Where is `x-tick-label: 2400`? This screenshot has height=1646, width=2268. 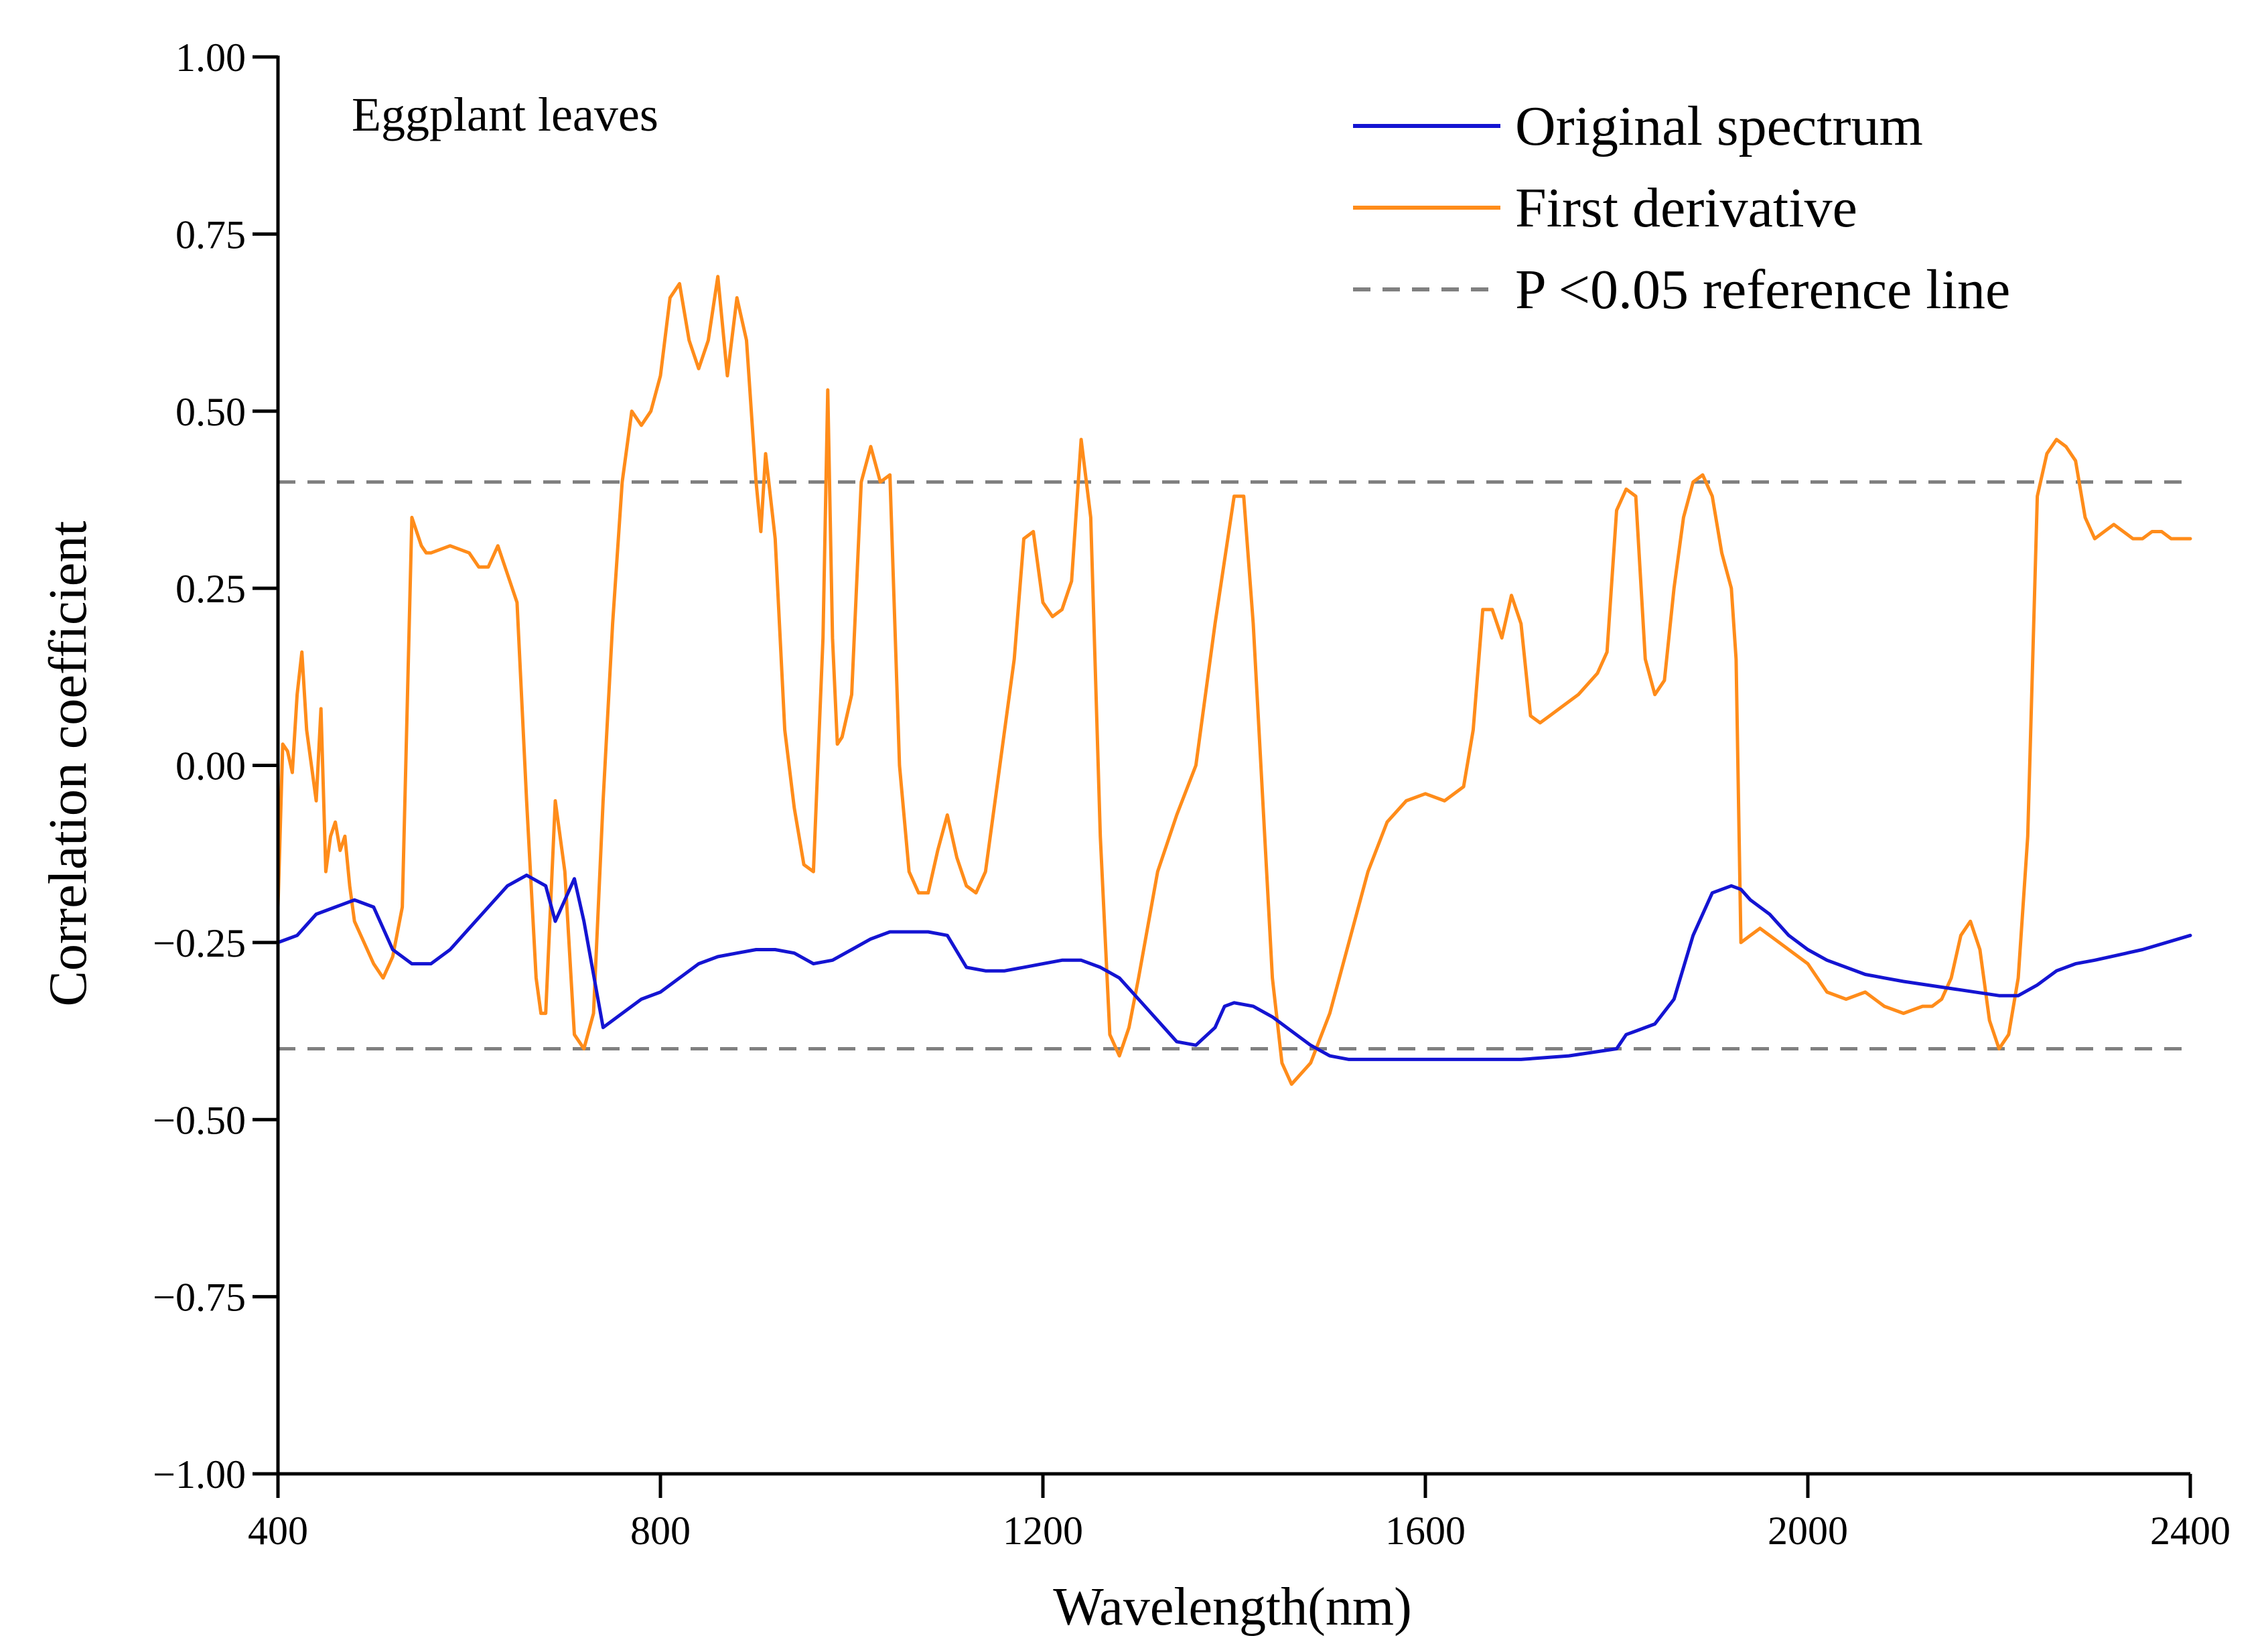 x-tick-label: 2400 is located at coordinates (2190, 1531).